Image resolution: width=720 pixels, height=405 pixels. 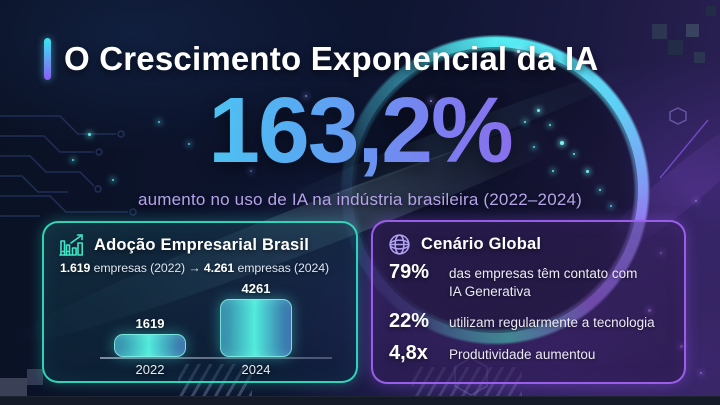 What do you see at coordinates (147, 268) in the screenshot?
I see `summary-text: empresas (2022) →` at bounding box center [147, 268].